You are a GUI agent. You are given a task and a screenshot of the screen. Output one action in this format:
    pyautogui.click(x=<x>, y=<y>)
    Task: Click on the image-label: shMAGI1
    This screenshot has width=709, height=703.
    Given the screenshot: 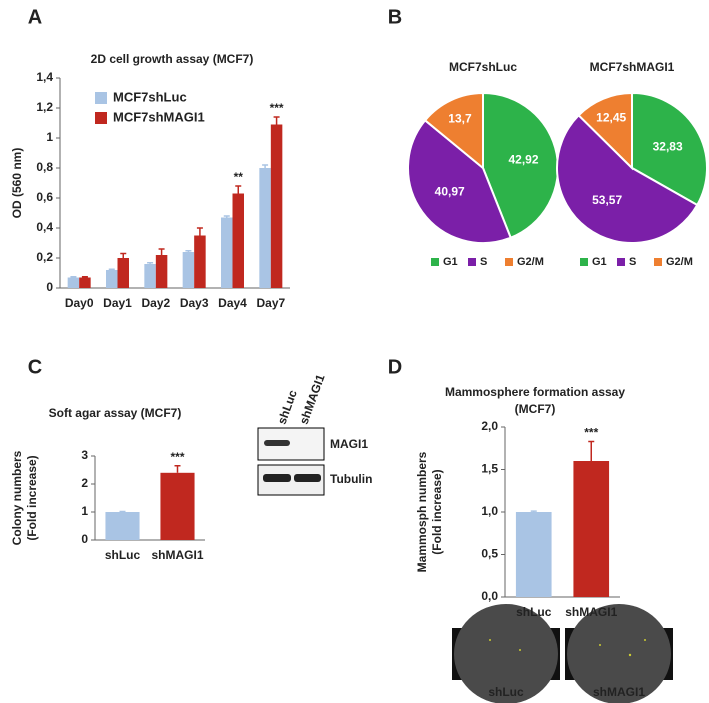 What is the action you would take?
    pyautogui.click(x=619, y=692)
    